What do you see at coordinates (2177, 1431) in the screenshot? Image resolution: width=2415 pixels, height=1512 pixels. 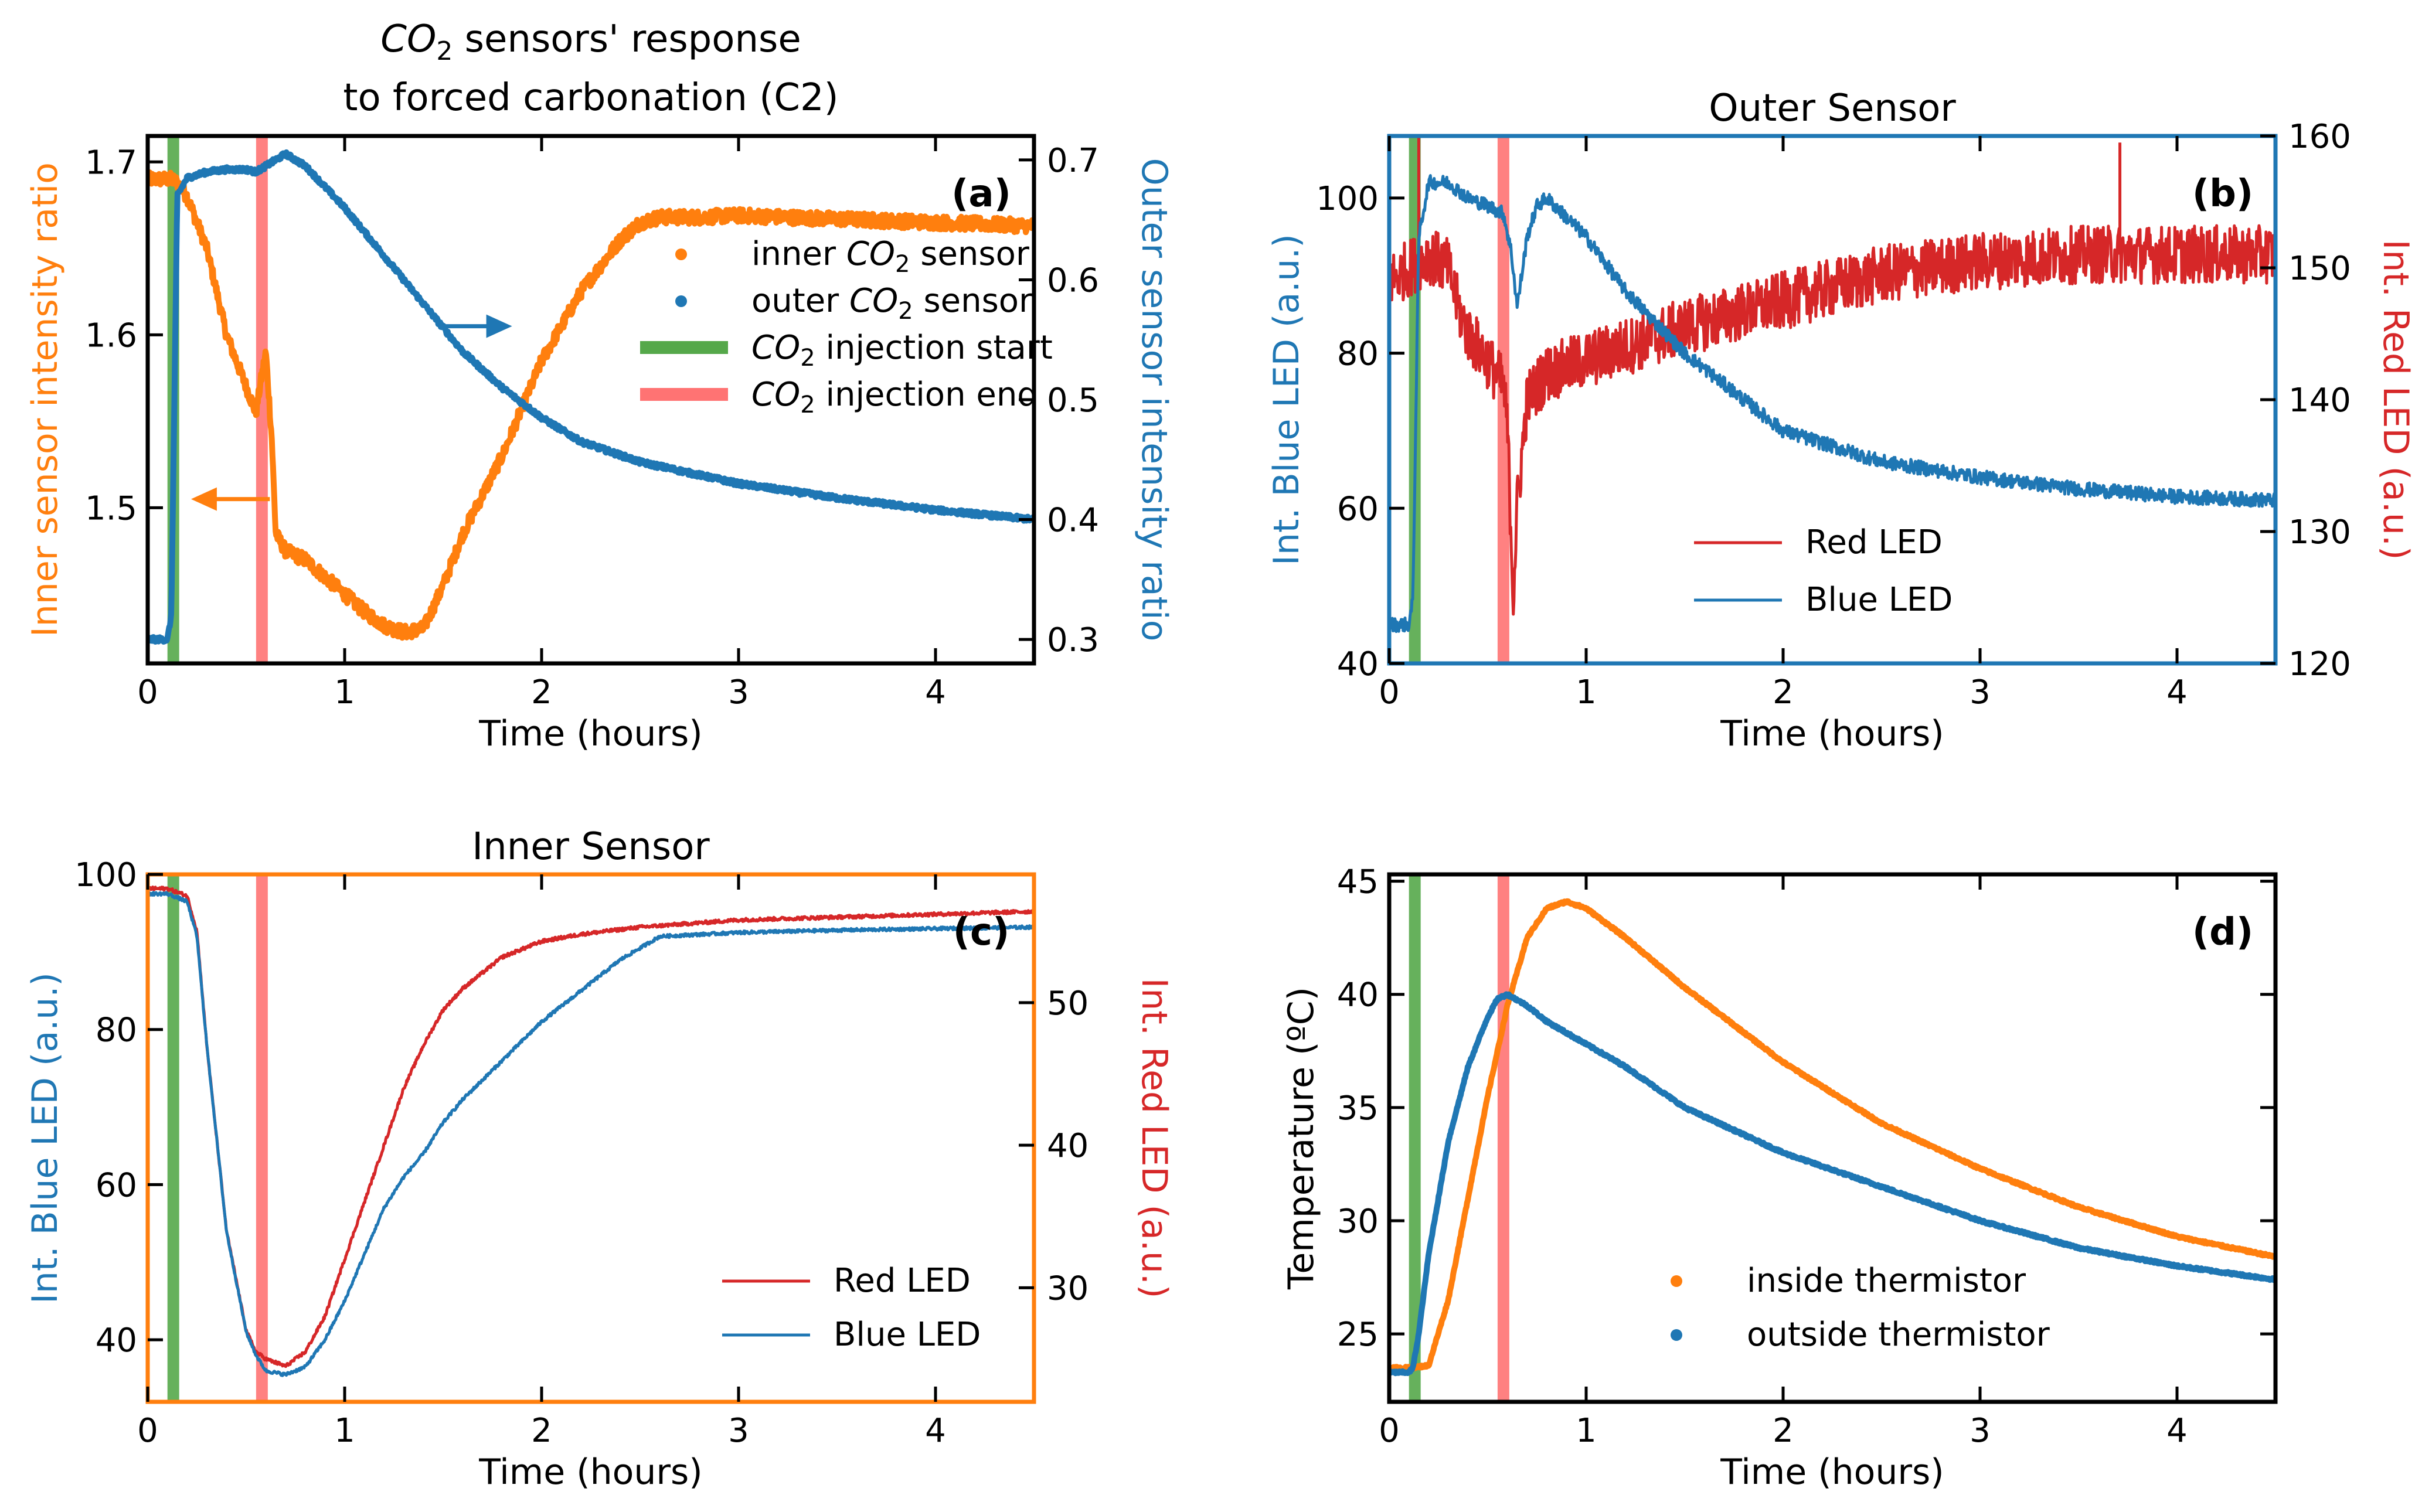 I see `x-tick-label-d: 4` at bounding box center [2177, 1431].